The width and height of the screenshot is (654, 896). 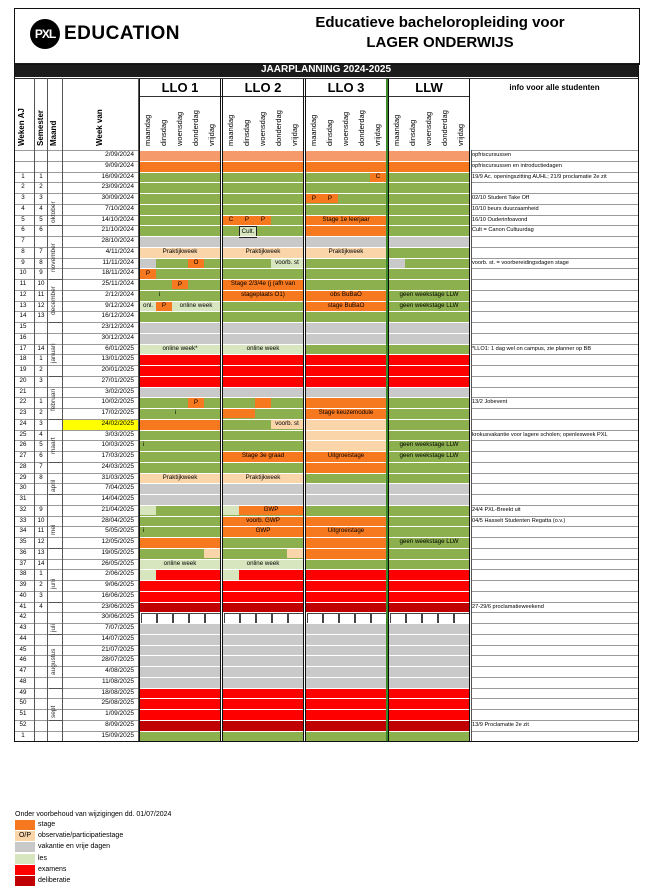 What do you see at coordinates (196, 262) in the screenshot?
I see `overlay-label: O` at bounding box center [196, 262].